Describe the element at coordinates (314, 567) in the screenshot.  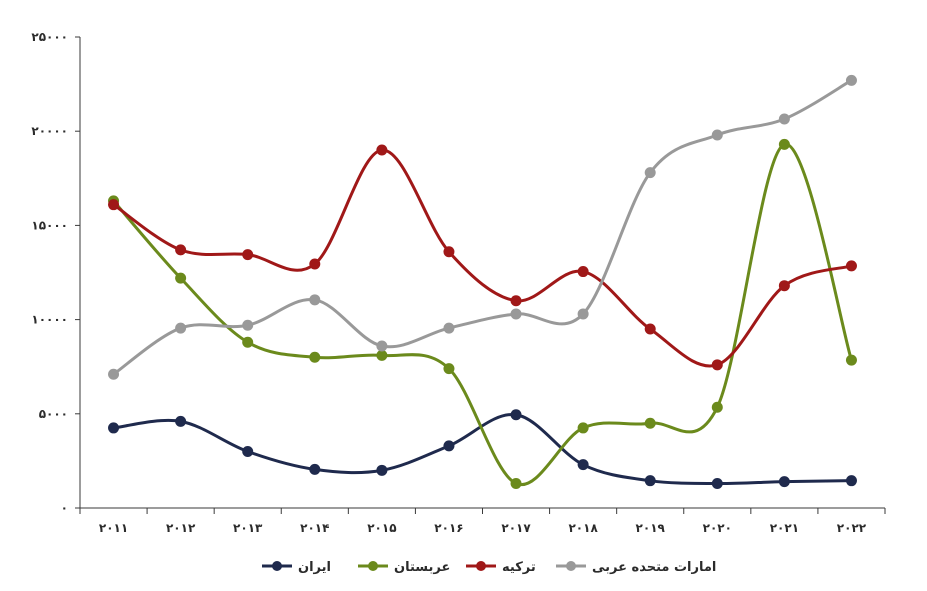
I see `legend-label: ایران` at that location.